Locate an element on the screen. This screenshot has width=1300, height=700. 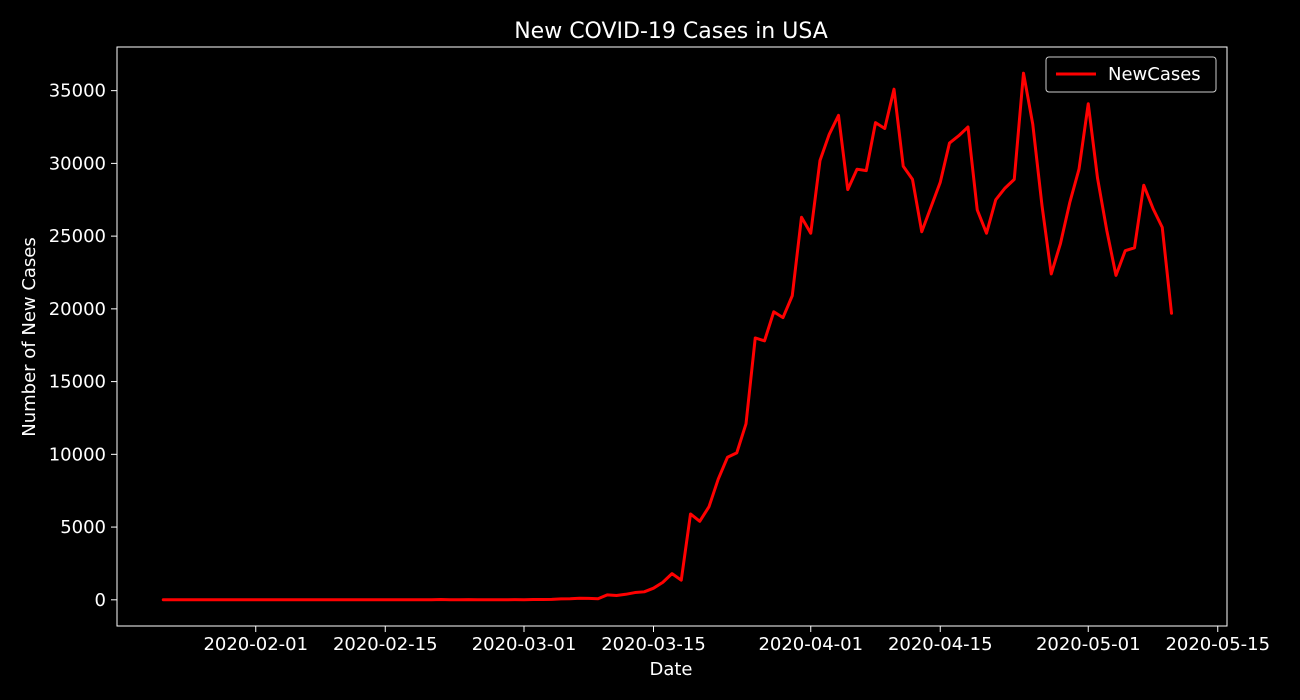
x-axis-label: Date is located at coordinates (670, 669).